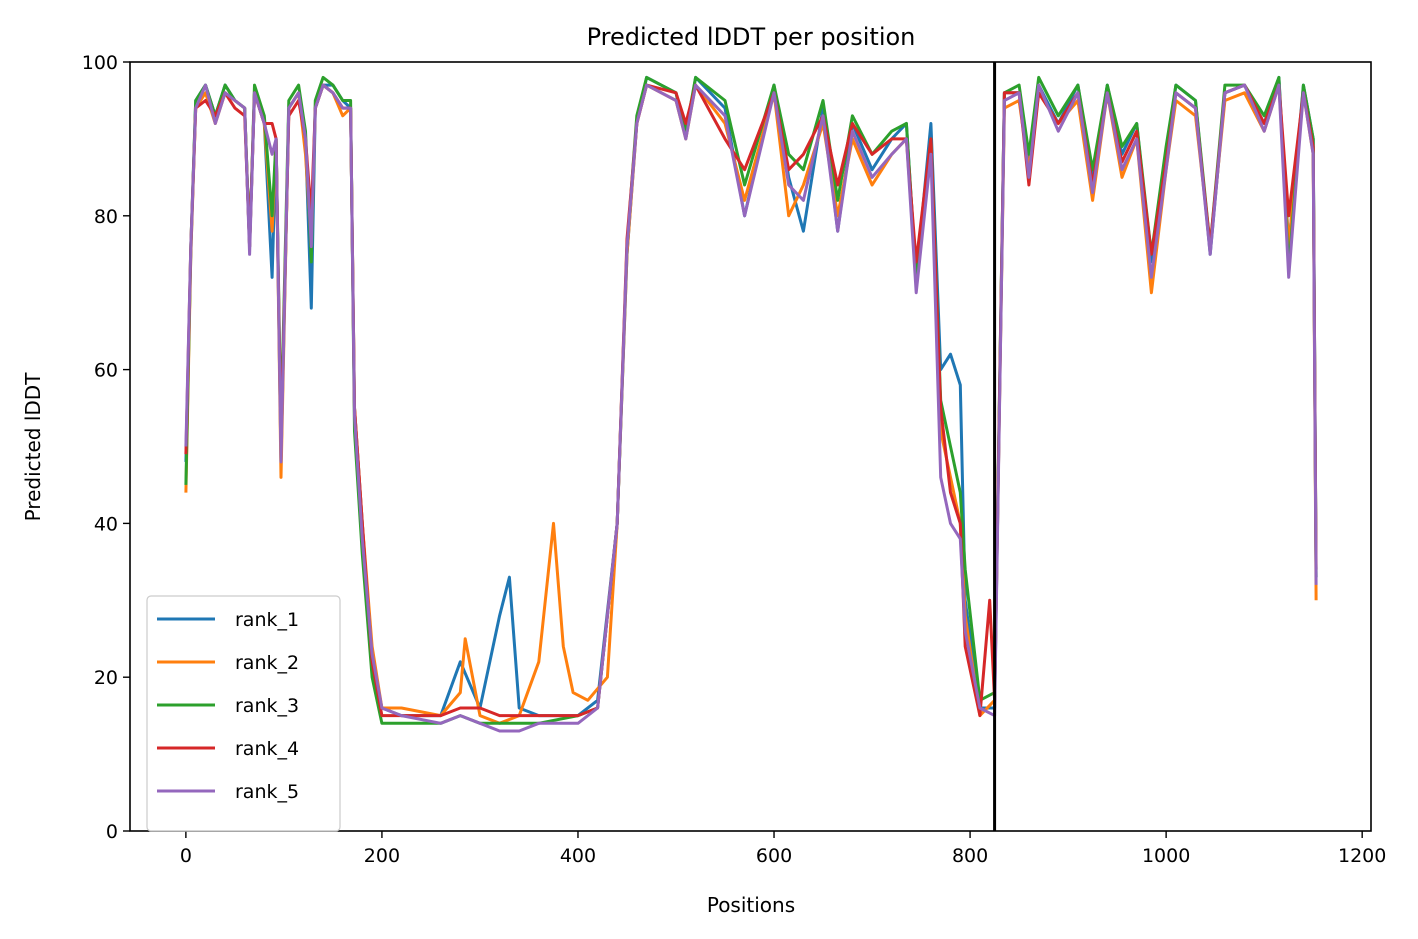 This screenshot has height=939, width=1418. What do you see at coordinates (751, 37) in the screenshot?
I see `chart-title: Predicted lDDT per position` at bounding box center [751, 37].